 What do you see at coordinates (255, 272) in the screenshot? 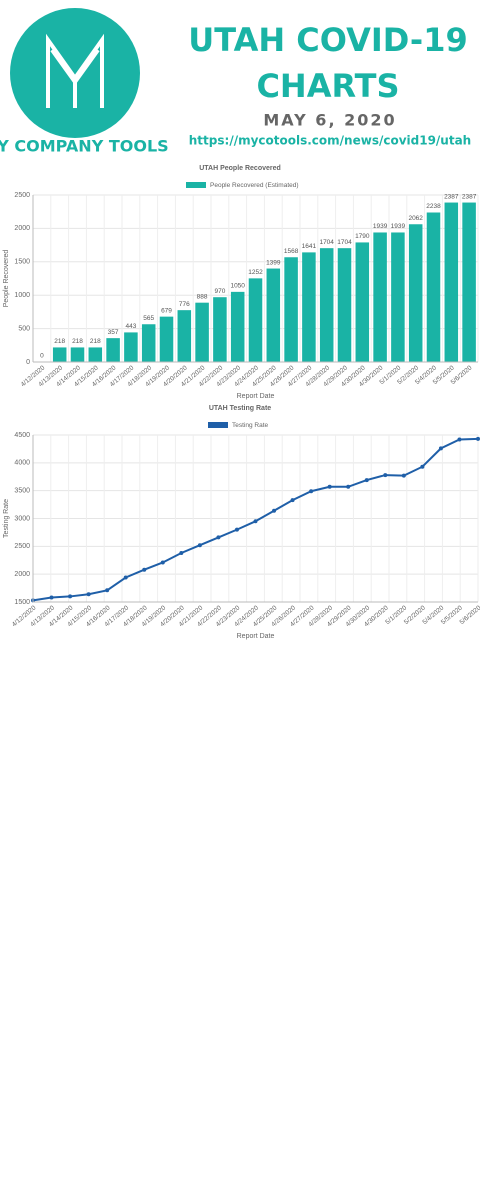
I see `value-label: 1252` at bounding box center [255, 272].